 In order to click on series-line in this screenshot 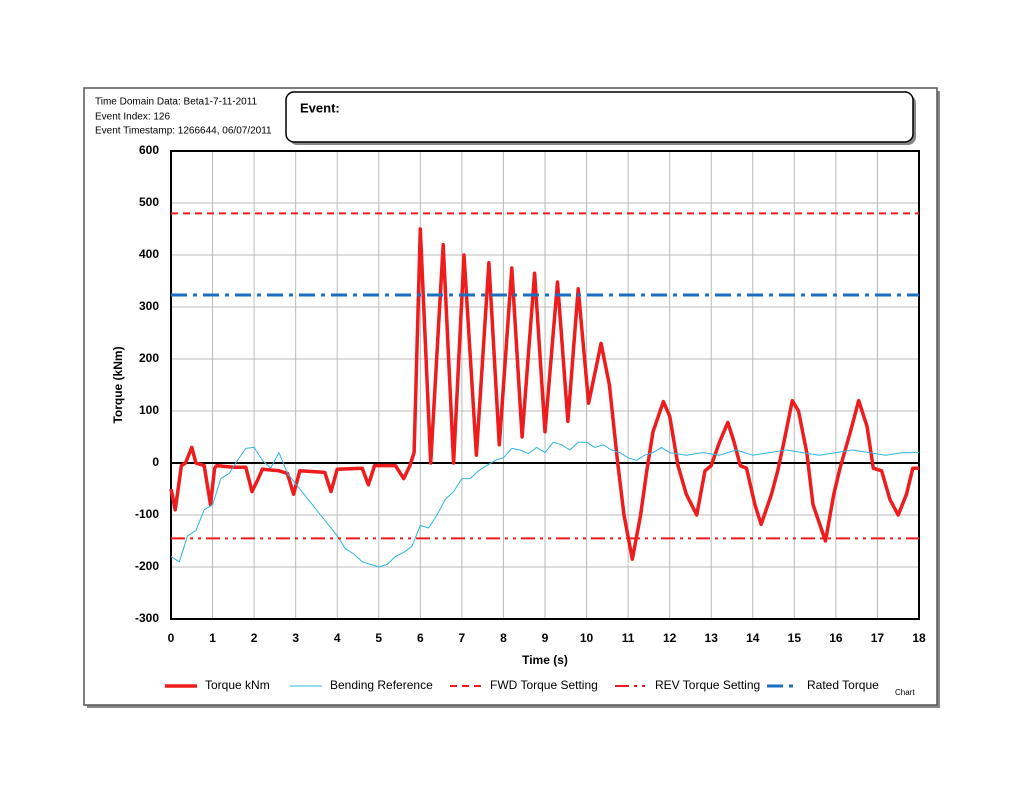, I will do `click(544, 504)`.